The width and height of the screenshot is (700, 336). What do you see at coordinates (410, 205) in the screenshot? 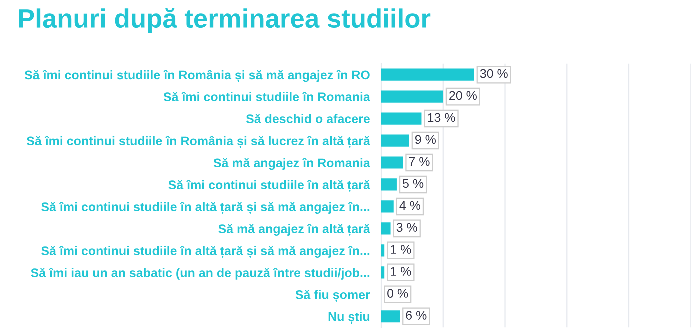
I see `data-label: 4 %` at bounding box center [410, 205].